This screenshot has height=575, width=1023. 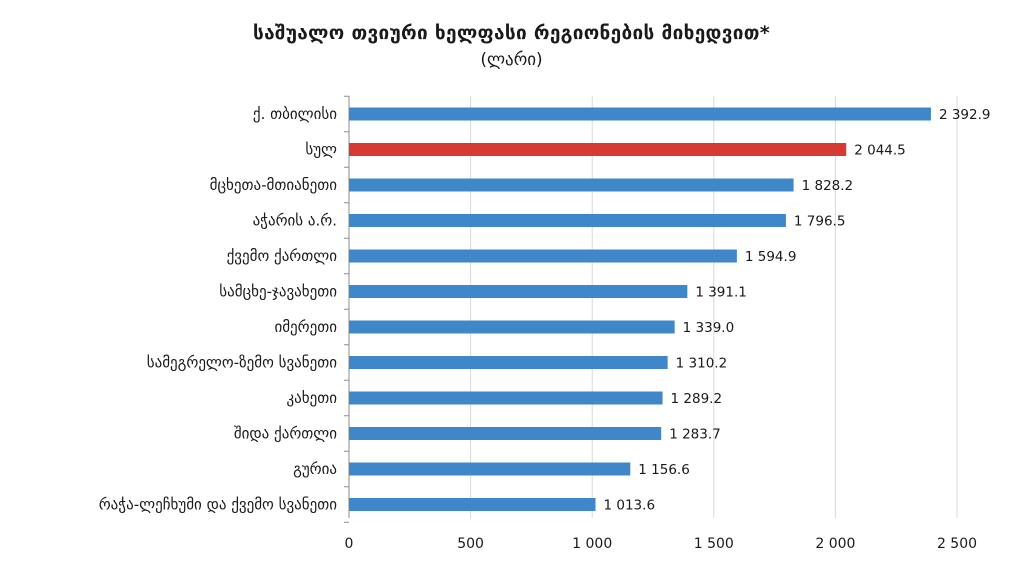 I want to click on x-tick-label: 0, so click(x=349, y=544).